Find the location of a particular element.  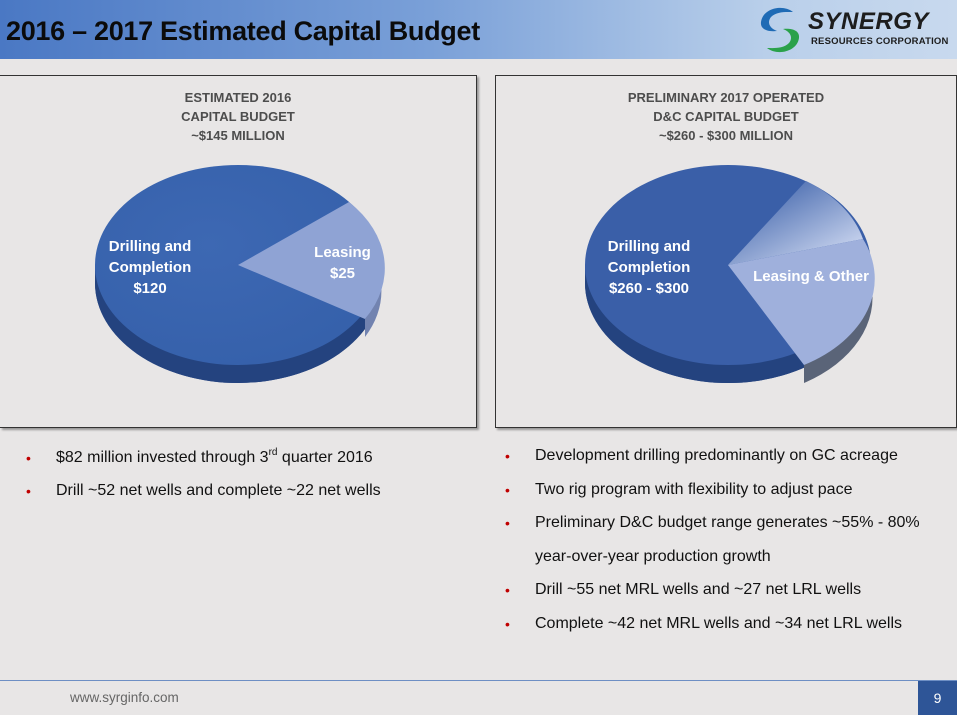

company-logo: SYNERGY RESOURCES CORPORATION is located at coordinates (855, 30).